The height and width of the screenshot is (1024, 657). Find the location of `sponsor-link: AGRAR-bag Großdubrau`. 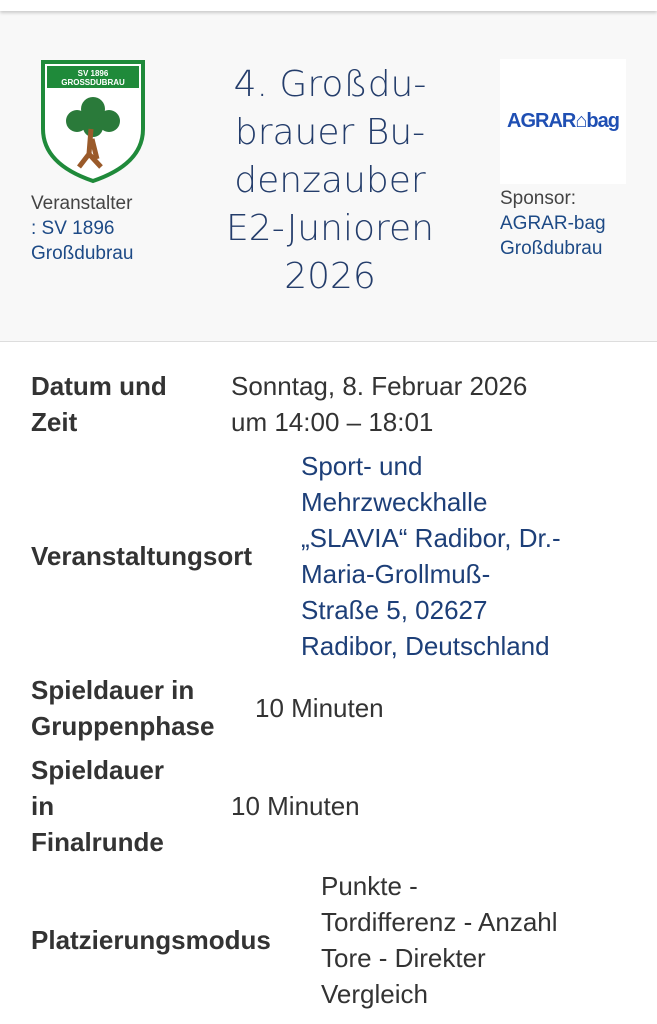

sponsor-link: AGRAR-bag Großdubrau is located at coordinates (553, 236).